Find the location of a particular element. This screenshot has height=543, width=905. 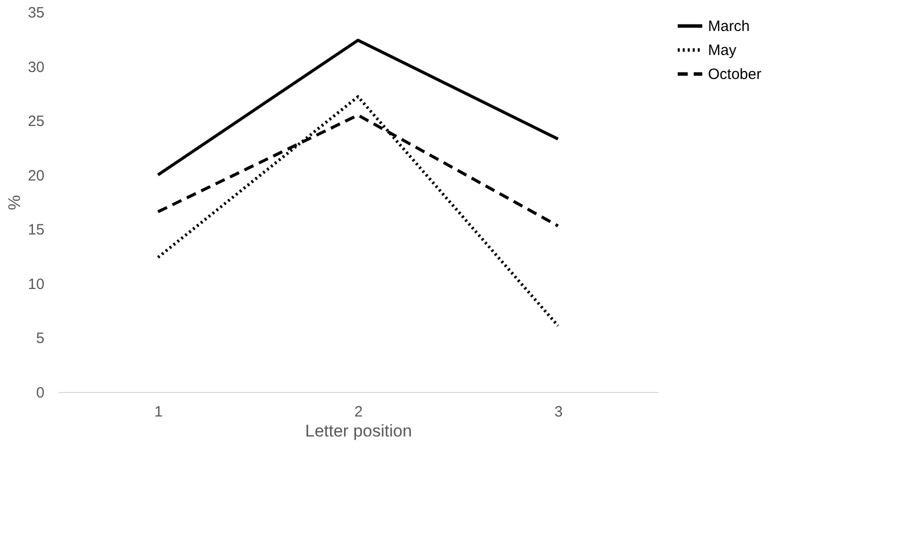

y-tick-label: 0 is located at coordinates (40, 393).